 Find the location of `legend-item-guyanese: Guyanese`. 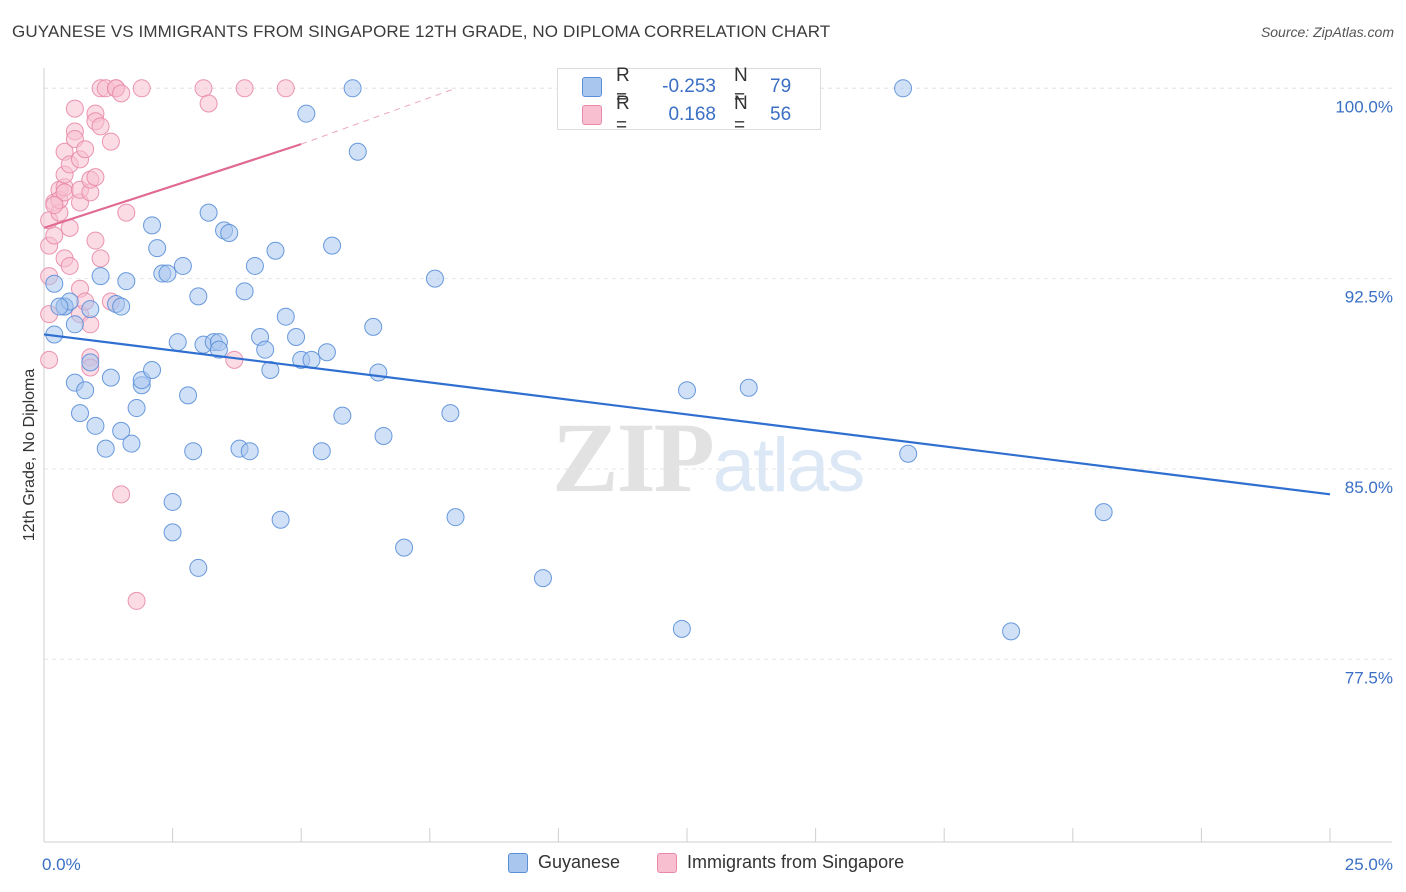

legend-item-guyanese: Guyanese is located at coordinates (564, 862).